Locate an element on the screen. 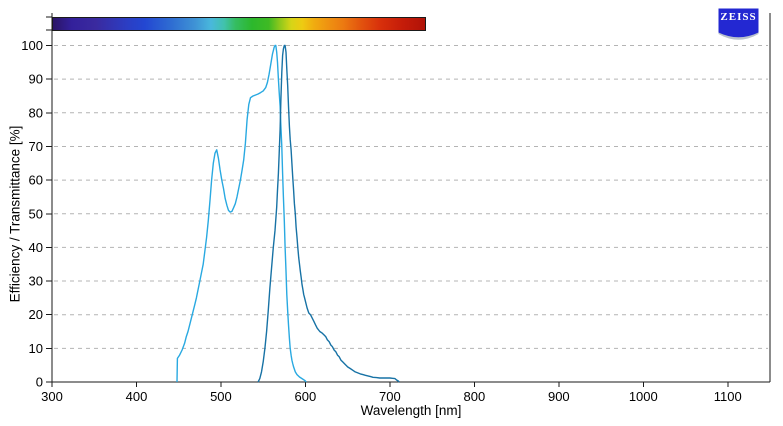 The image size is (783, 426). wavelength-spectrum-colorbar is located at coordinates (239, 24).